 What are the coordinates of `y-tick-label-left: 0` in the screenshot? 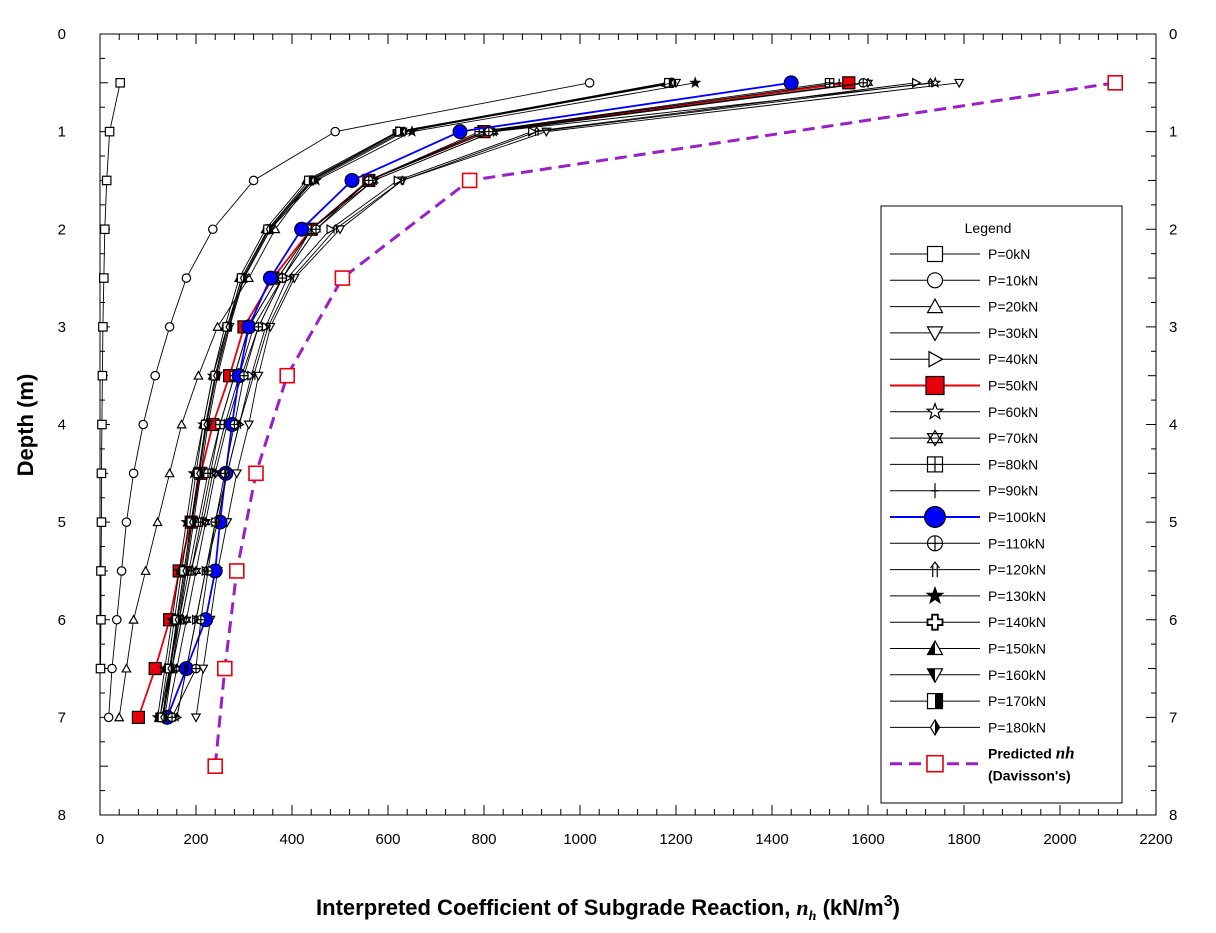 It's located at (62, 34).